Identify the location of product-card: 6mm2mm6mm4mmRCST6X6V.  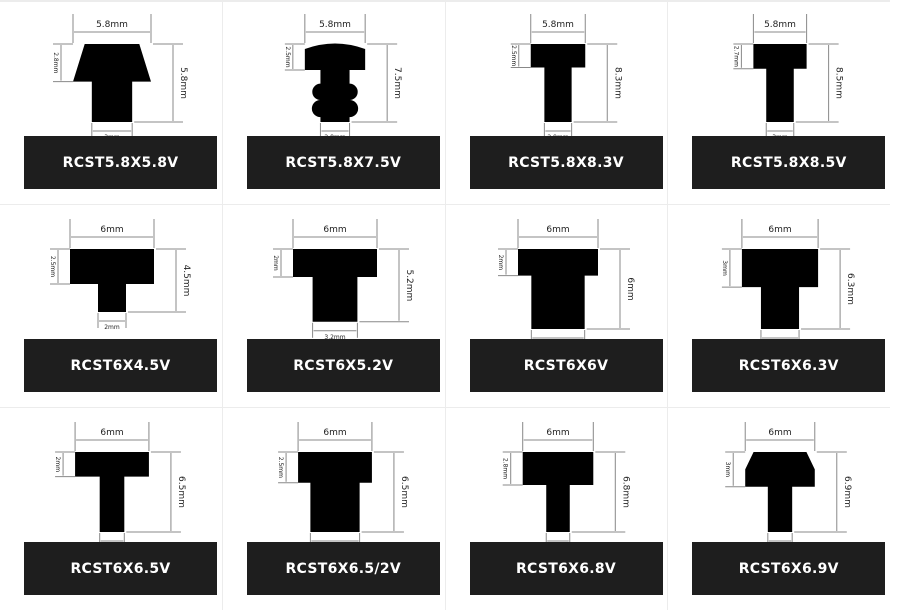
(556, 306).